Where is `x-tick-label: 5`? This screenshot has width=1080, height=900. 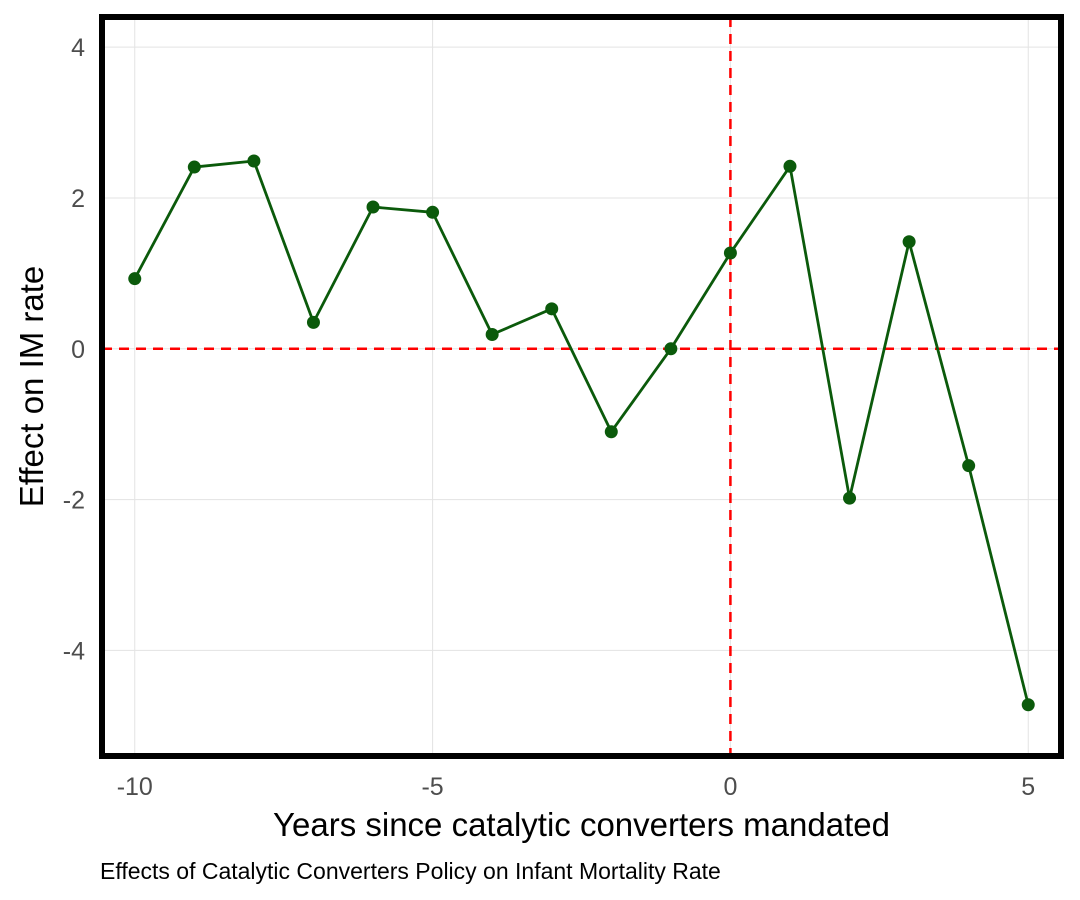 x-tick-label: 5 is located at coordinates (1028, 787).